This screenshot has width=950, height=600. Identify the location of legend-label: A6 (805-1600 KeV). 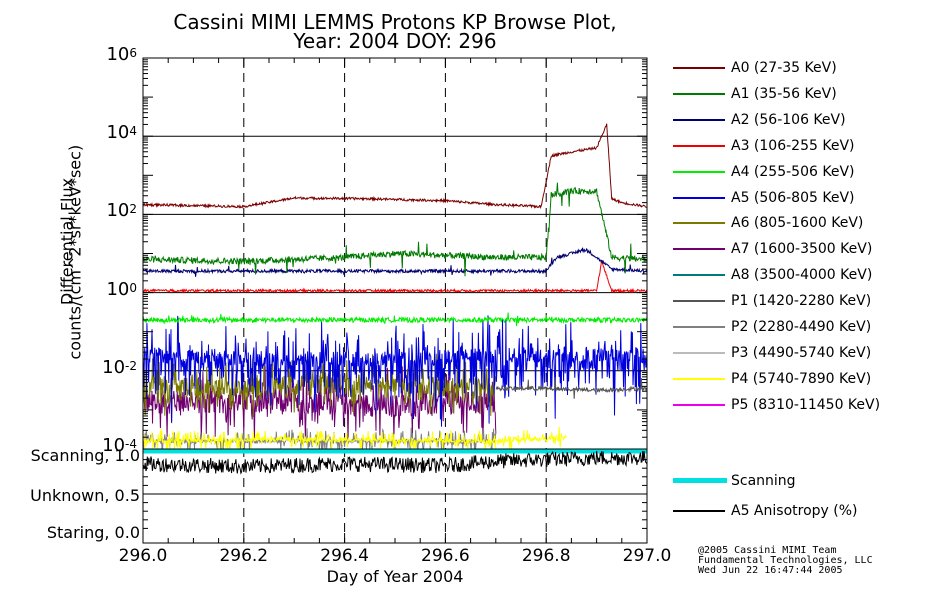
(797, 223).